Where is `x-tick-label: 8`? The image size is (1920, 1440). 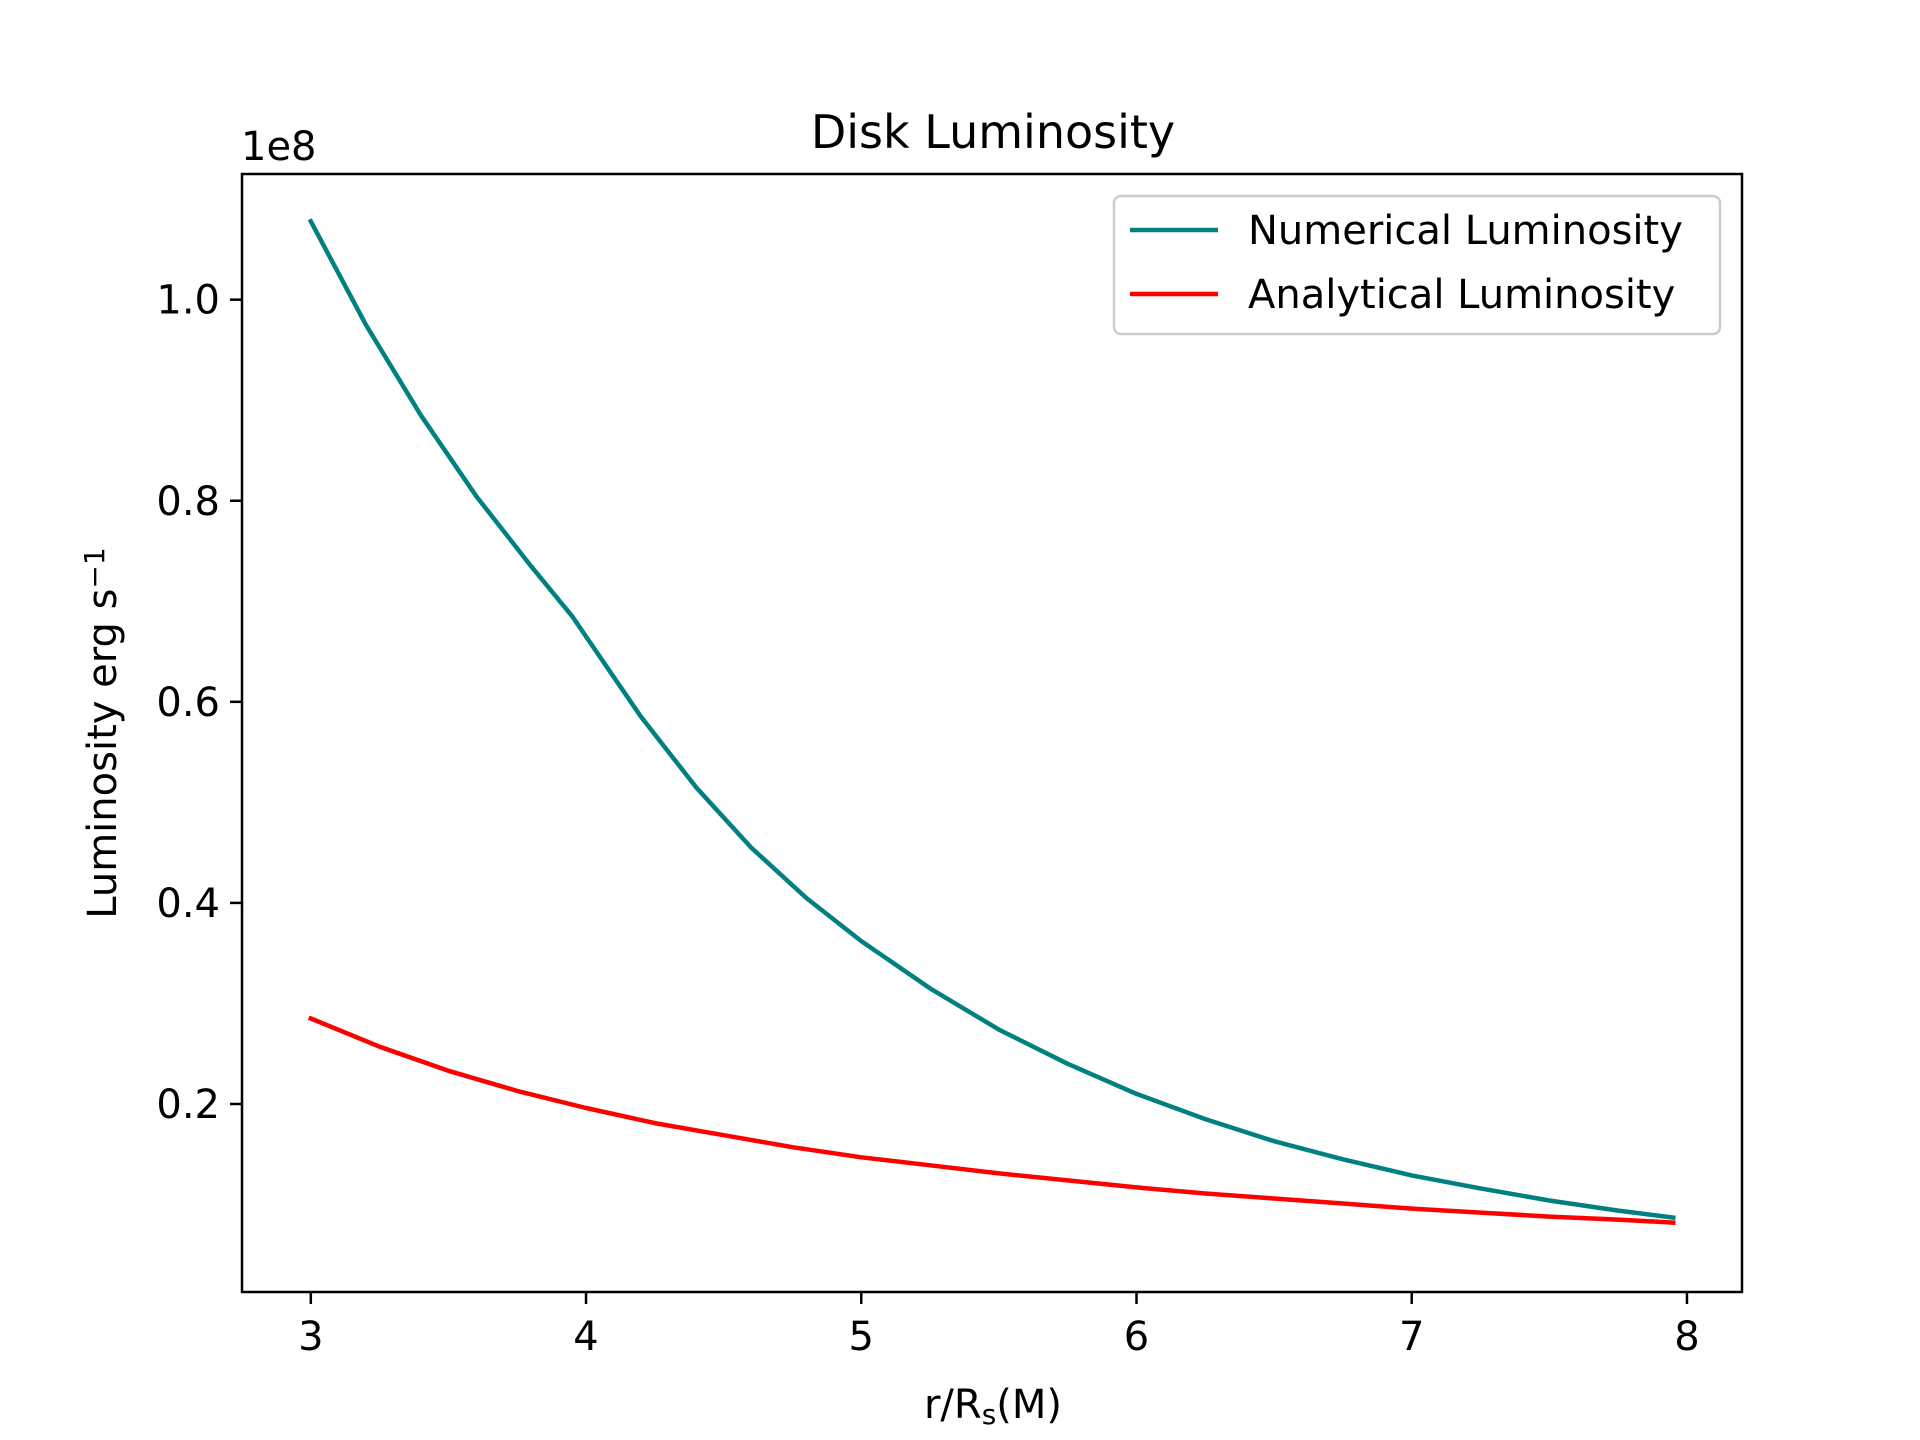
x-tick-label: 8 is located at coordinates (1686, 1337).